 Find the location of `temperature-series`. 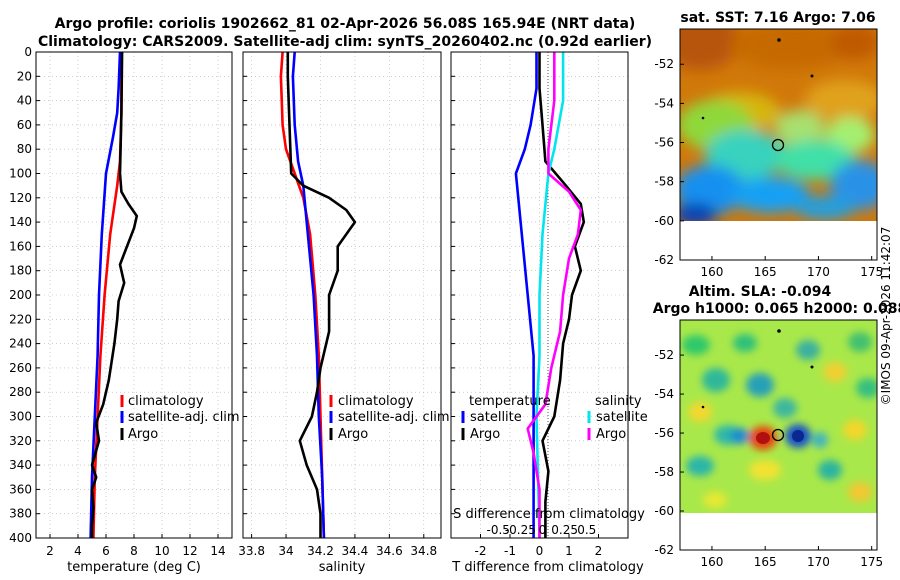

temperature-series is located at coordinates (114, 295).